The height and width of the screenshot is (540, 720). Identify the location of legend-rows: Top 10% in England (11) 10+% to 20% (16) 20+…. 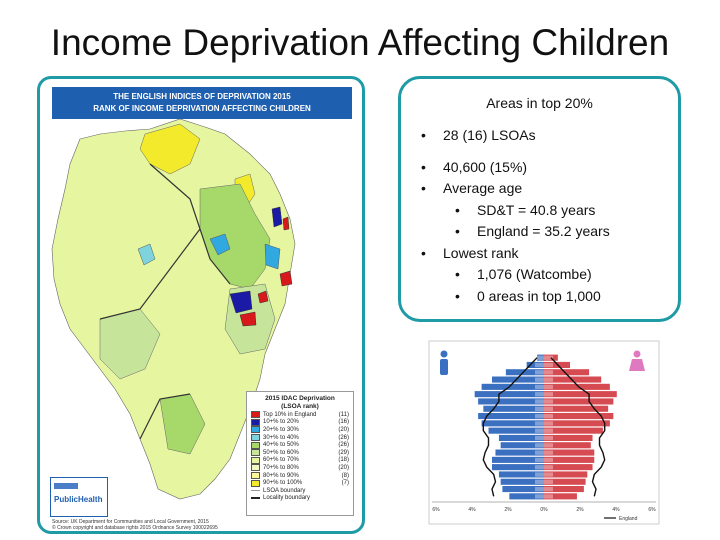
(300, 449).